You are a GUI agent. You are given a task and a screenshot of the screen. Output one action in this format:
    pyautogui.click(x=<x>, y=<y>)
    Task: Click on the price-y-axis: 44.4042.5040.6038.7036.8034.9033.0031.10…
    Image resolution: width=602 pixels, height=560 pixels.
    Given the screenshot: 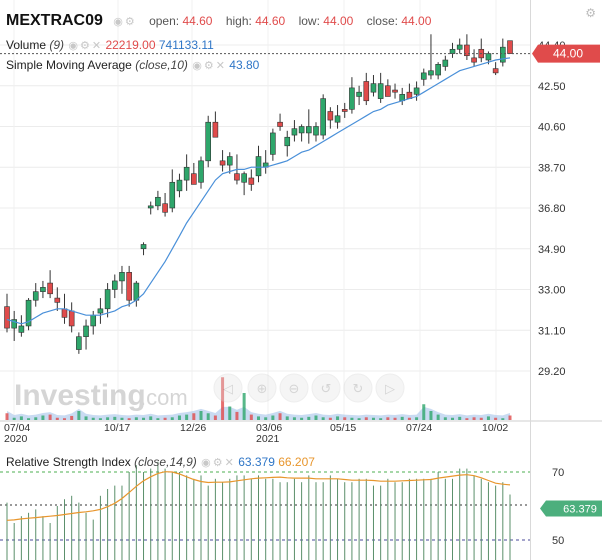 What is the action you would take?
    pyautogui.click(x=552, y=209)
    